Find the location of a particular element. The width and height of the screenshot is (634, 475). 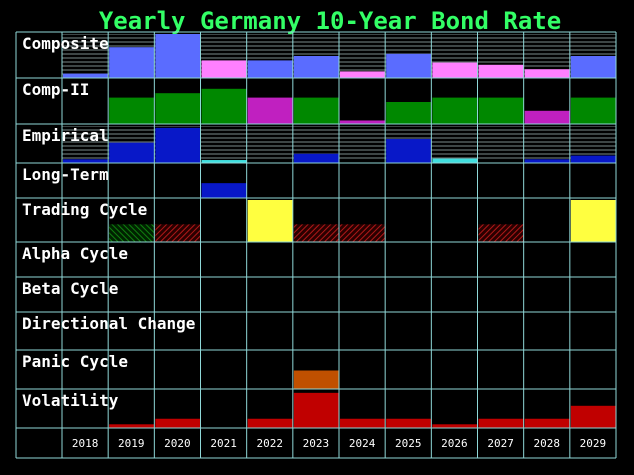

cell-composite-2027 is located at coordinates (501, 71).